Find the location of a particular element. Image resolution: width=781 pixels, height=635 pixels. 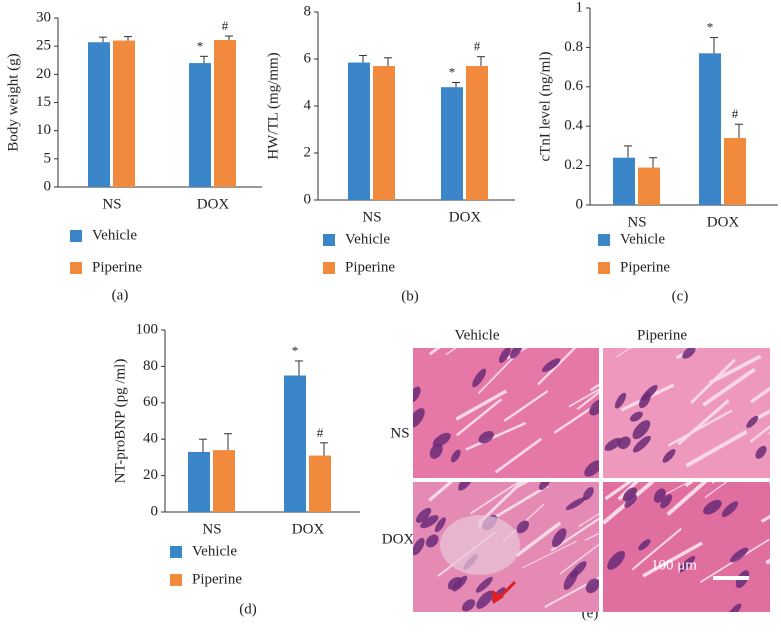

y-tick-label: 40 is located at coordinates (150, 439).